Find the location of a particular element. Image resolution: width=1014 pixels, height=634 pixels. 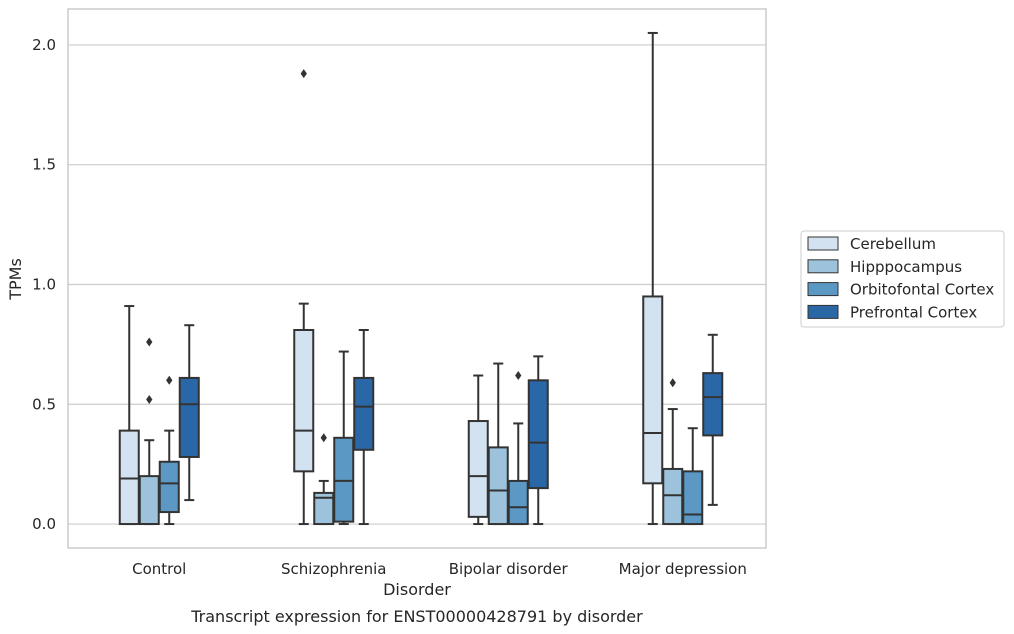

x-tick-label: Schizophrenia is located at coordinates (333, 569).